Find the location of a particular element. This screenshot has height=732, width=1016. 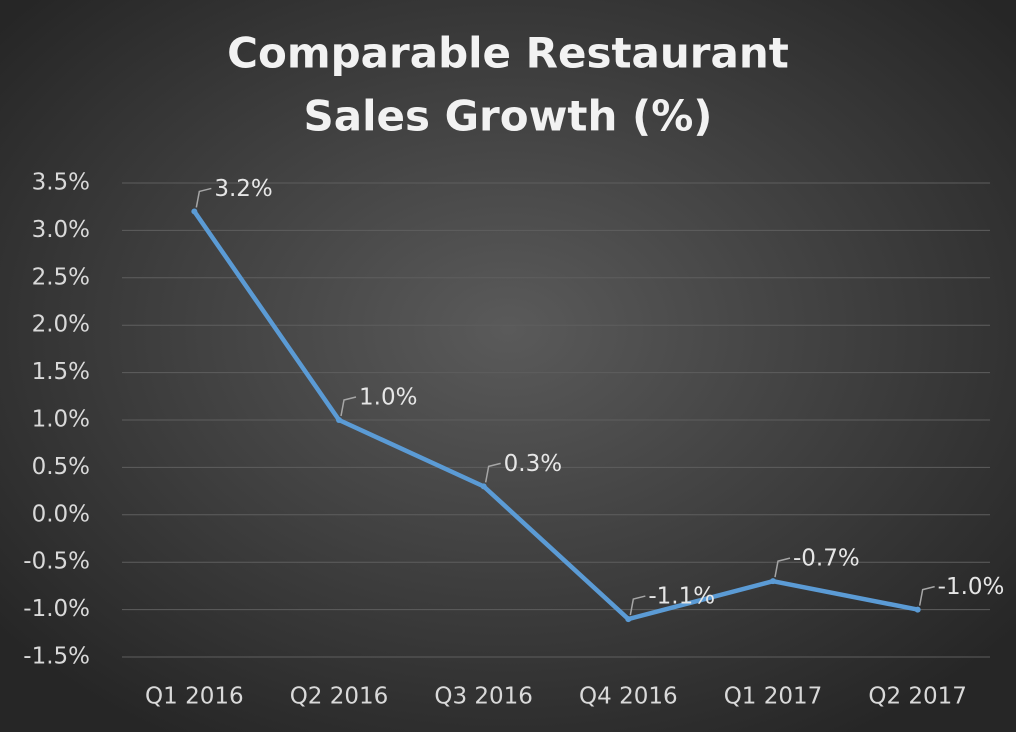

y-tick-label: -1.0% is located at coordinates (56, 609).